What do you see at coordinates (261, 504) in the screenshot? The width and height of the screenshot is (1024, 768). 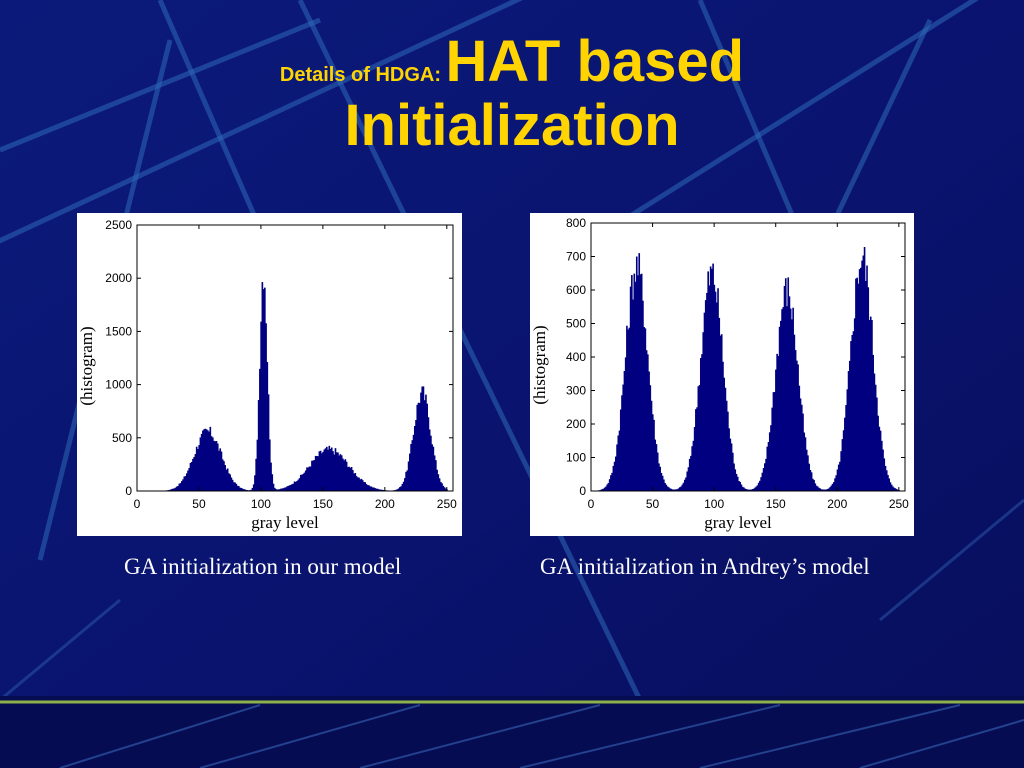 I see `x-tick-label: 100` at bounding box center [261, 504].